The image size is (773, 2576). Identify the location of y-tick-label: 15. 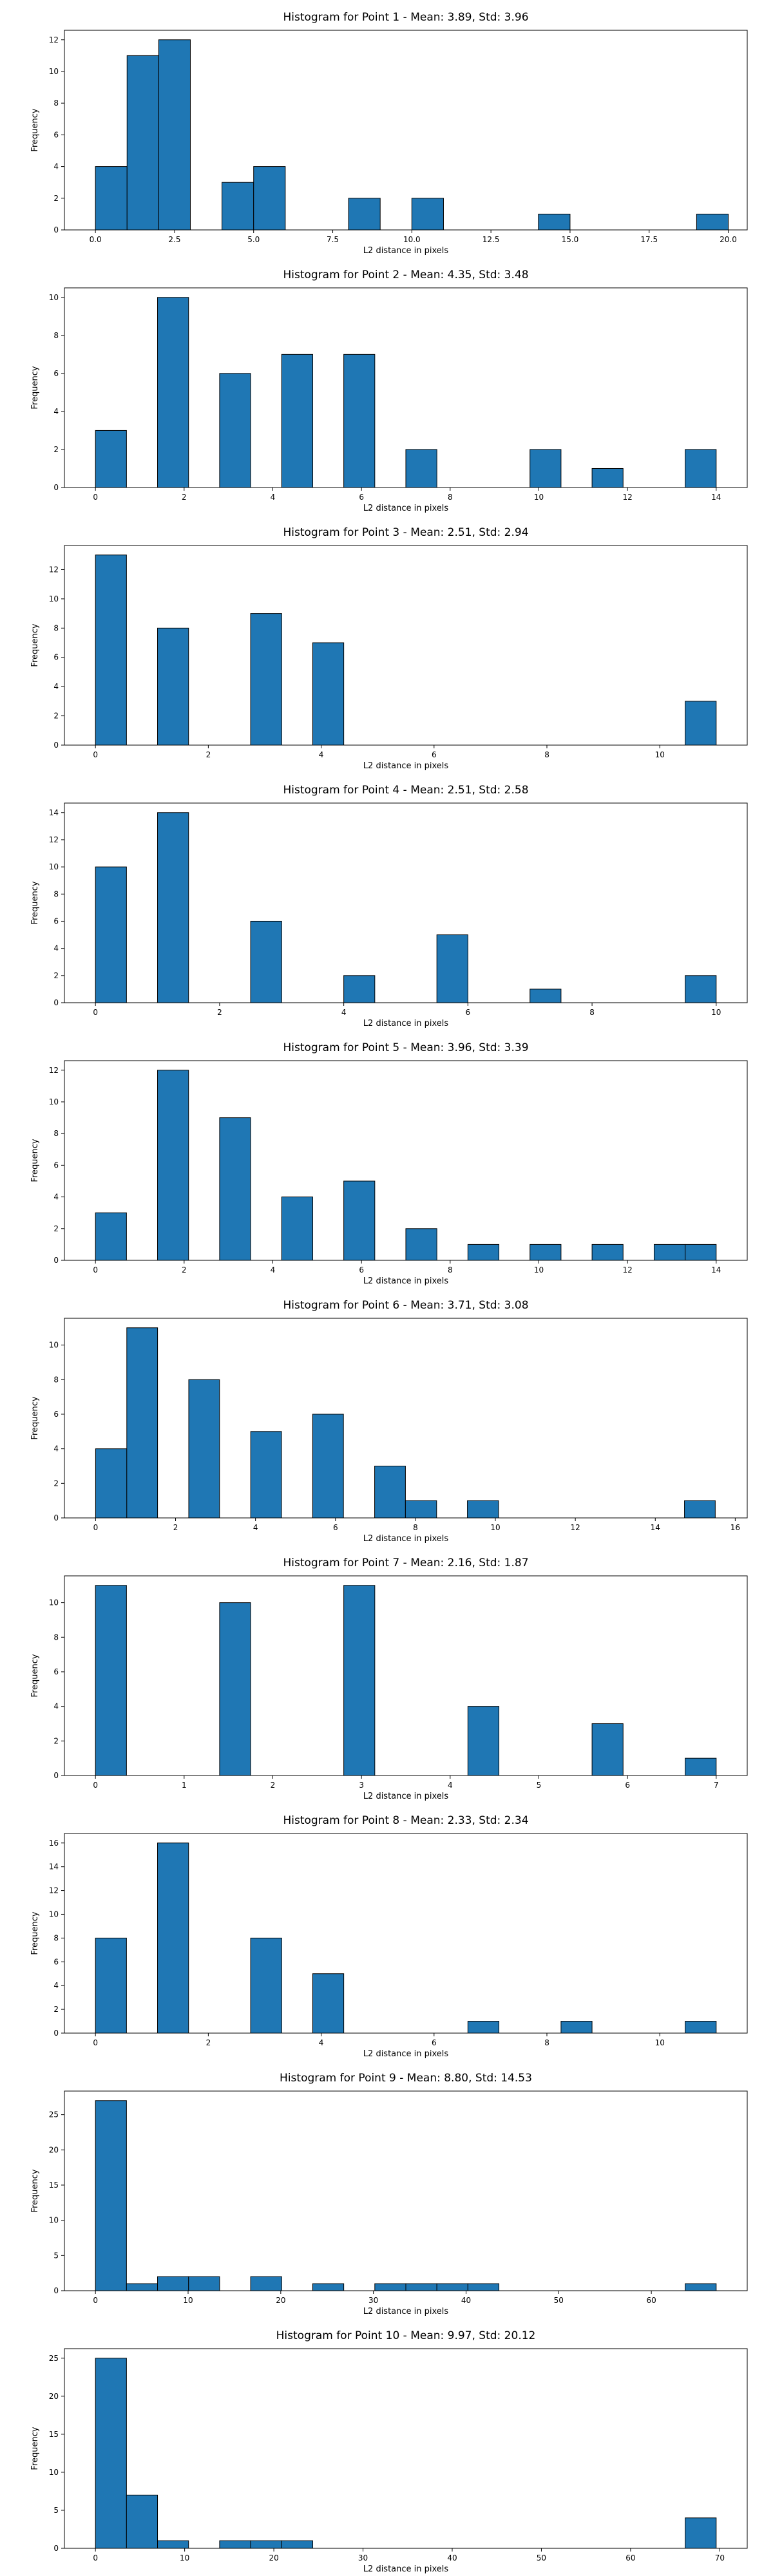
(54, 2185).